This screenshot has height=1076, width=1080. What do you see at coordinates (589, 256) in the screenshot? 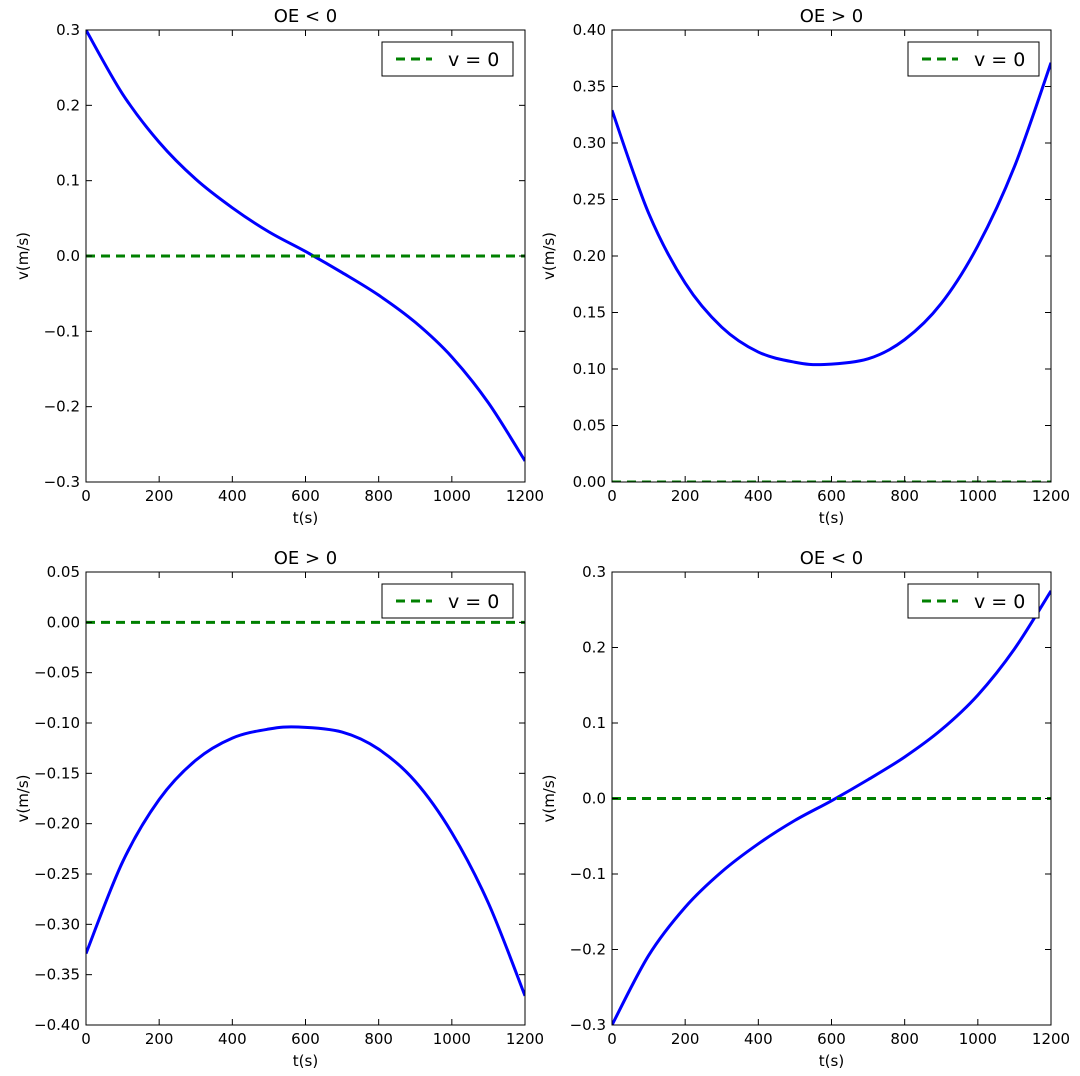
I see `y-tick-label: 0.20` at bounding box center [589, 256].